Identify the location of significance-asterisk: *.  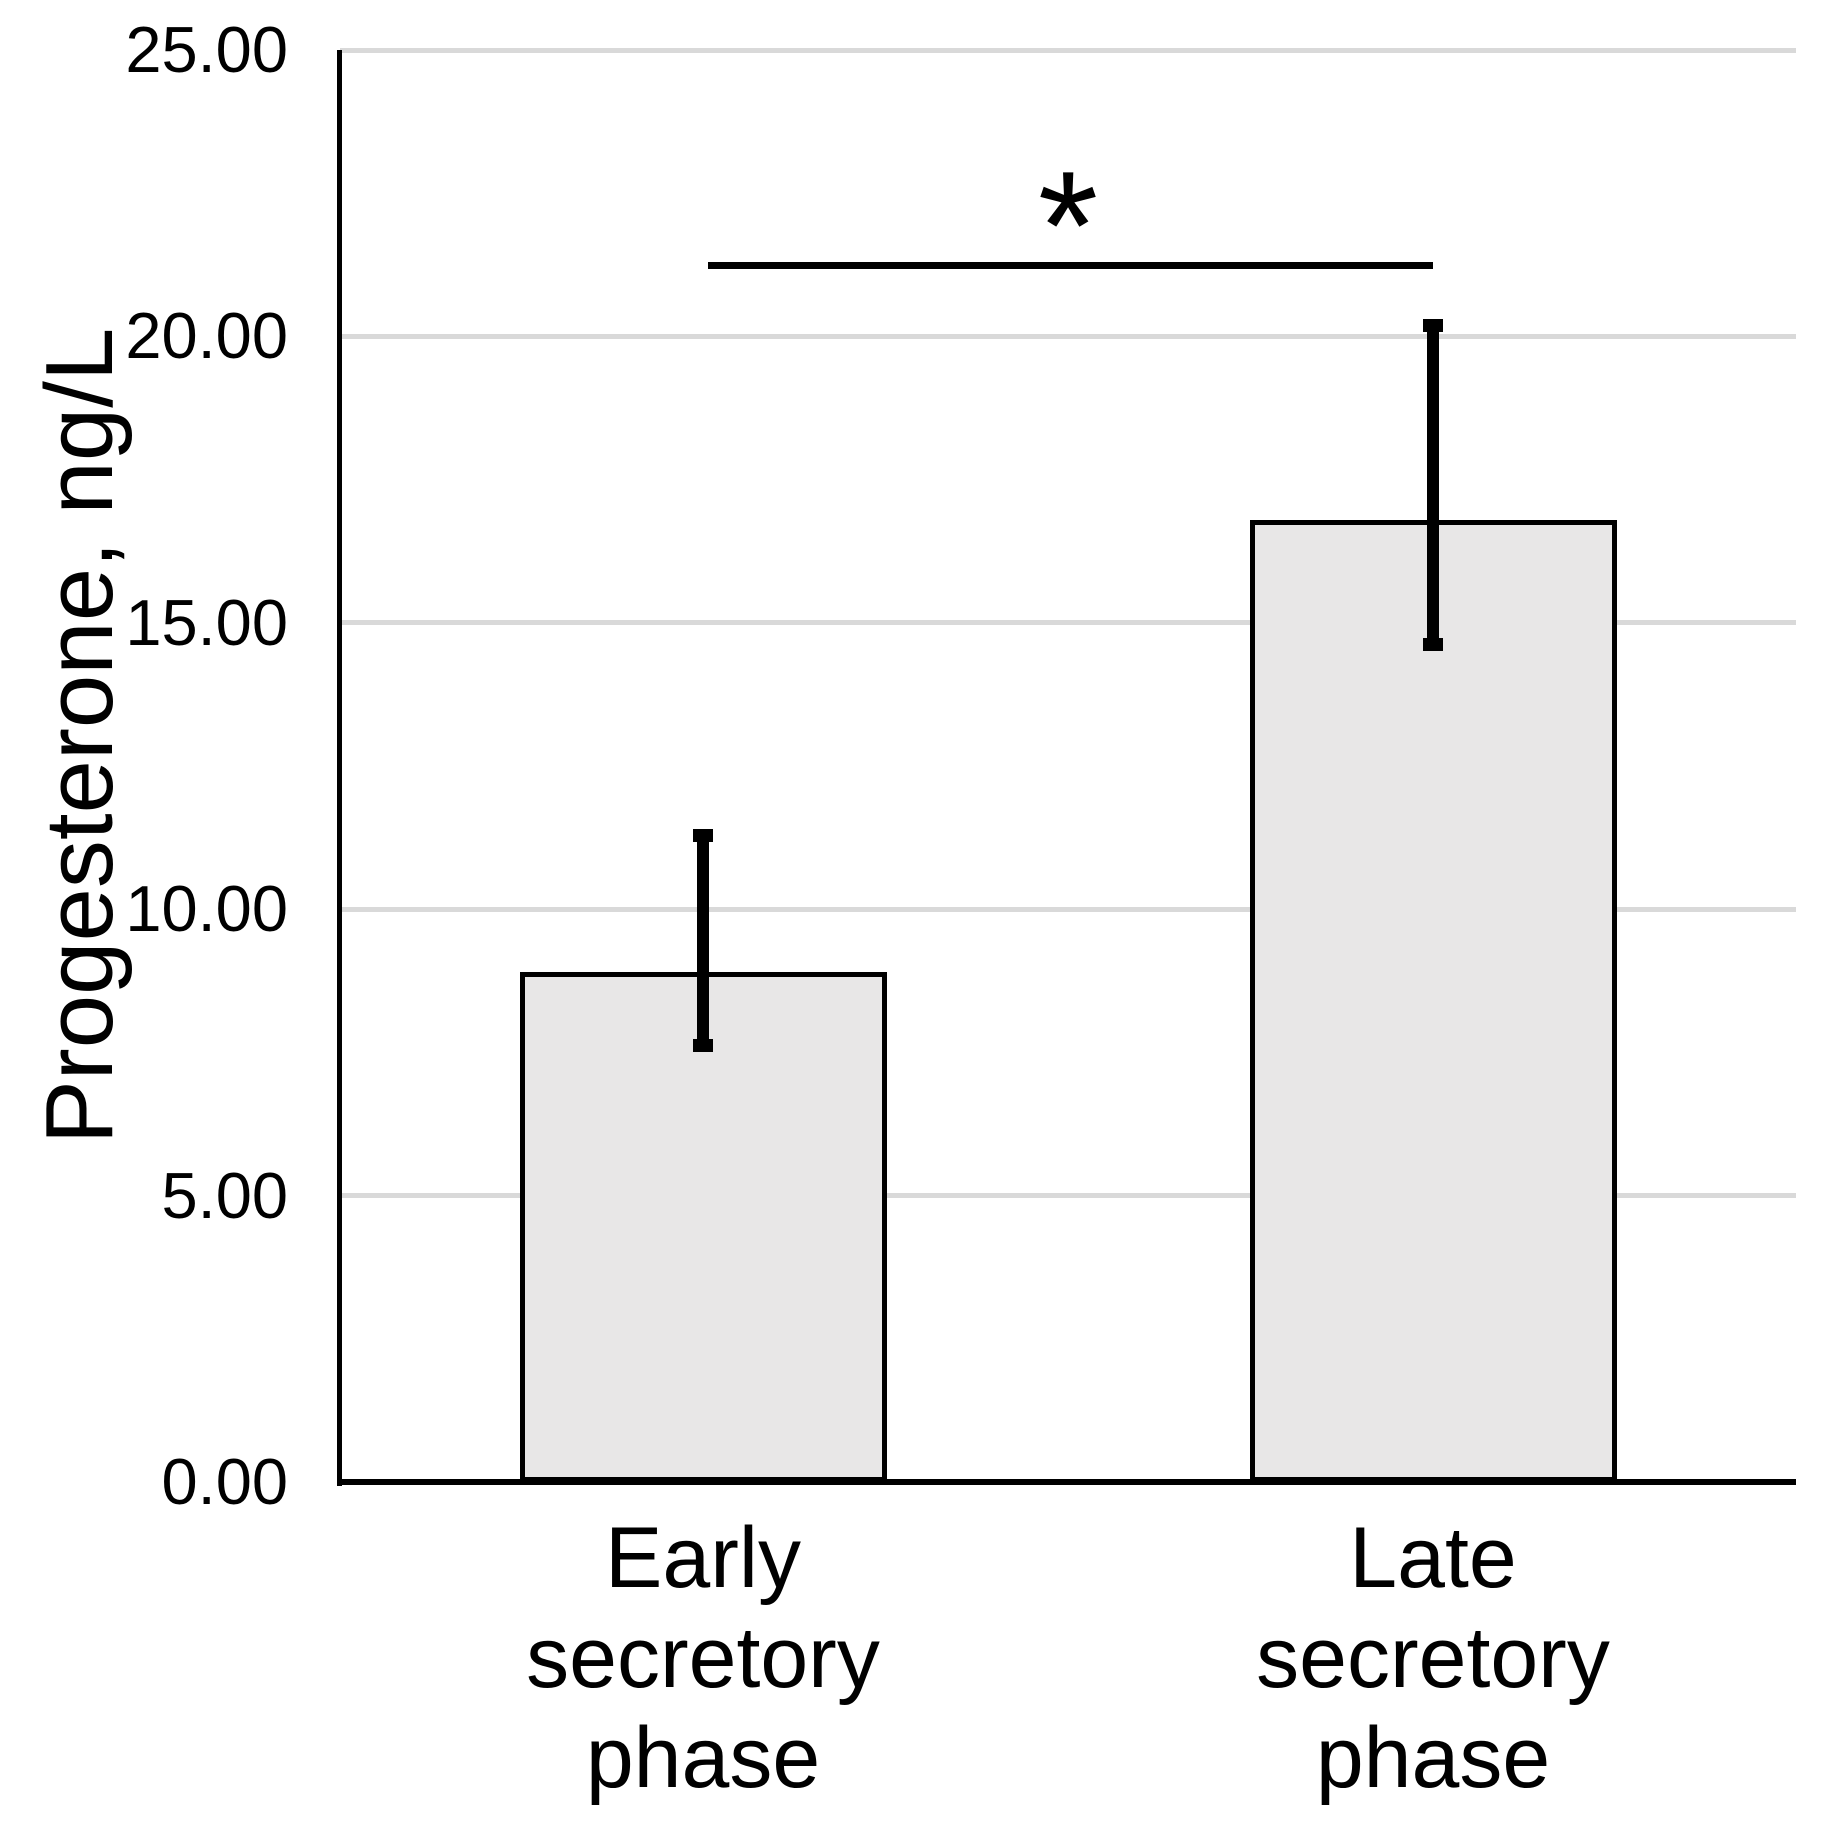
(1068, 225).